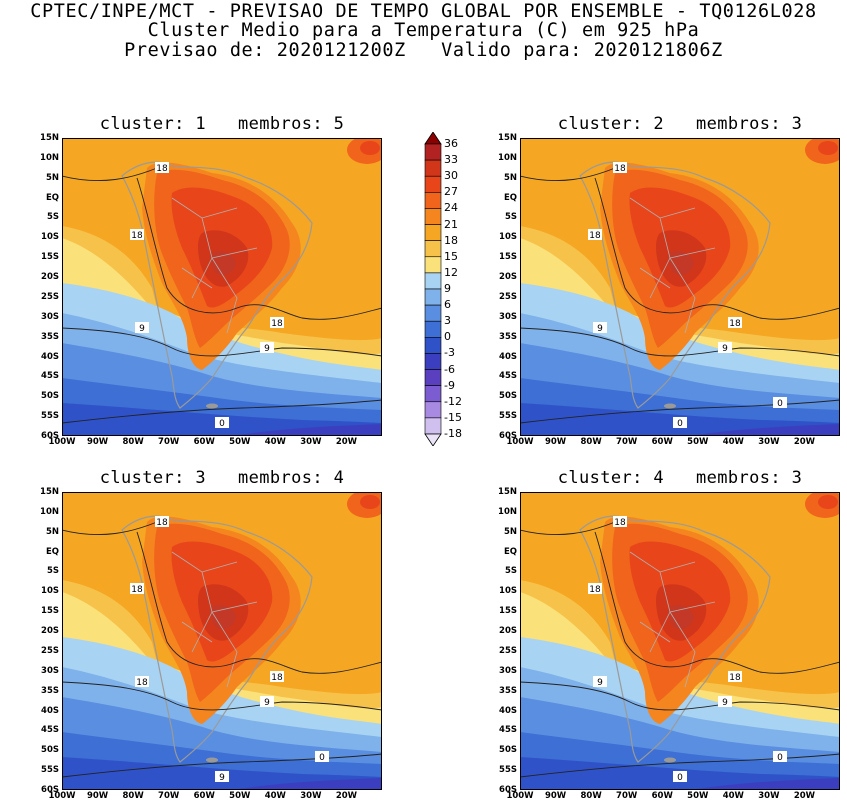  What do you see at coordinates (453, 401) in the screenshot?
I see `colorbar-label: -12` at bounding box center [453, 401].